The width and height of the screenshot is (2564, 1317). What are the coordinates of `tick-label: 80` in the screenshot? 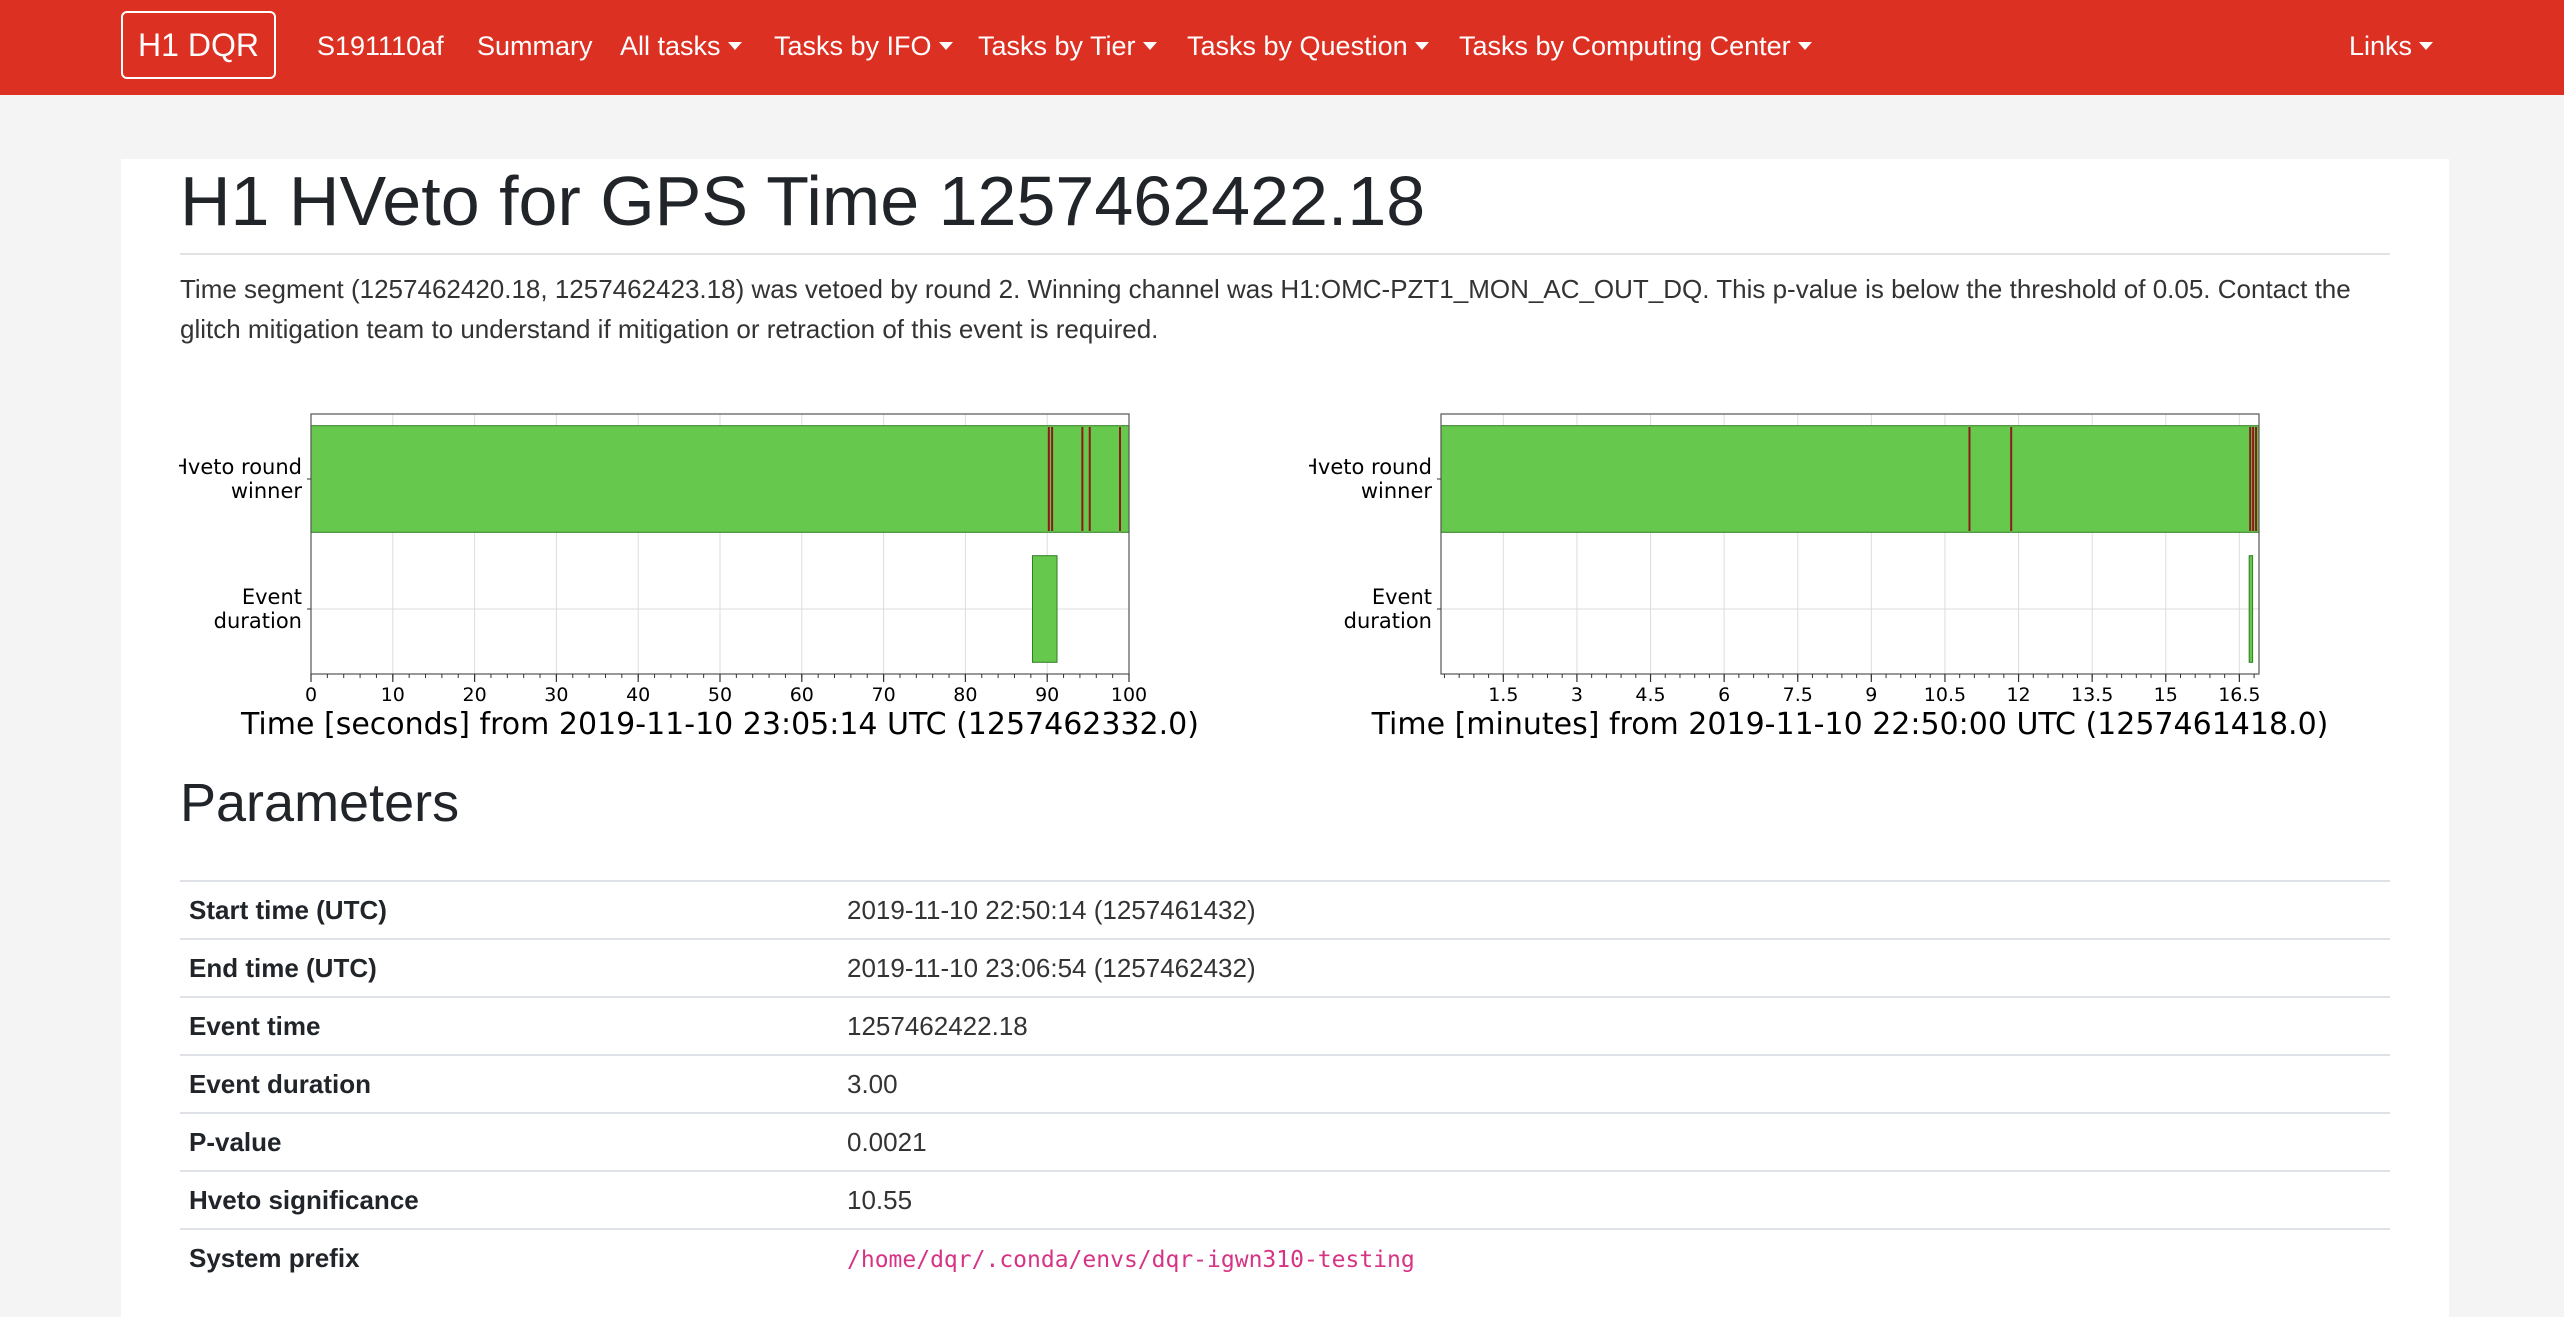 It's located at (965, 695).